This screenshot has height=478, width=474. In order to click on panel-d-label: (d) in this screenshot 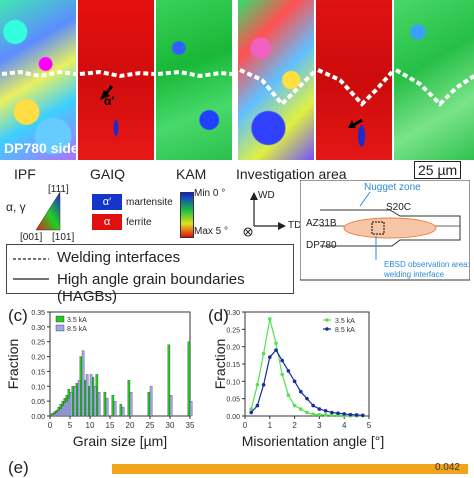, I will do `click(218, 315)`.